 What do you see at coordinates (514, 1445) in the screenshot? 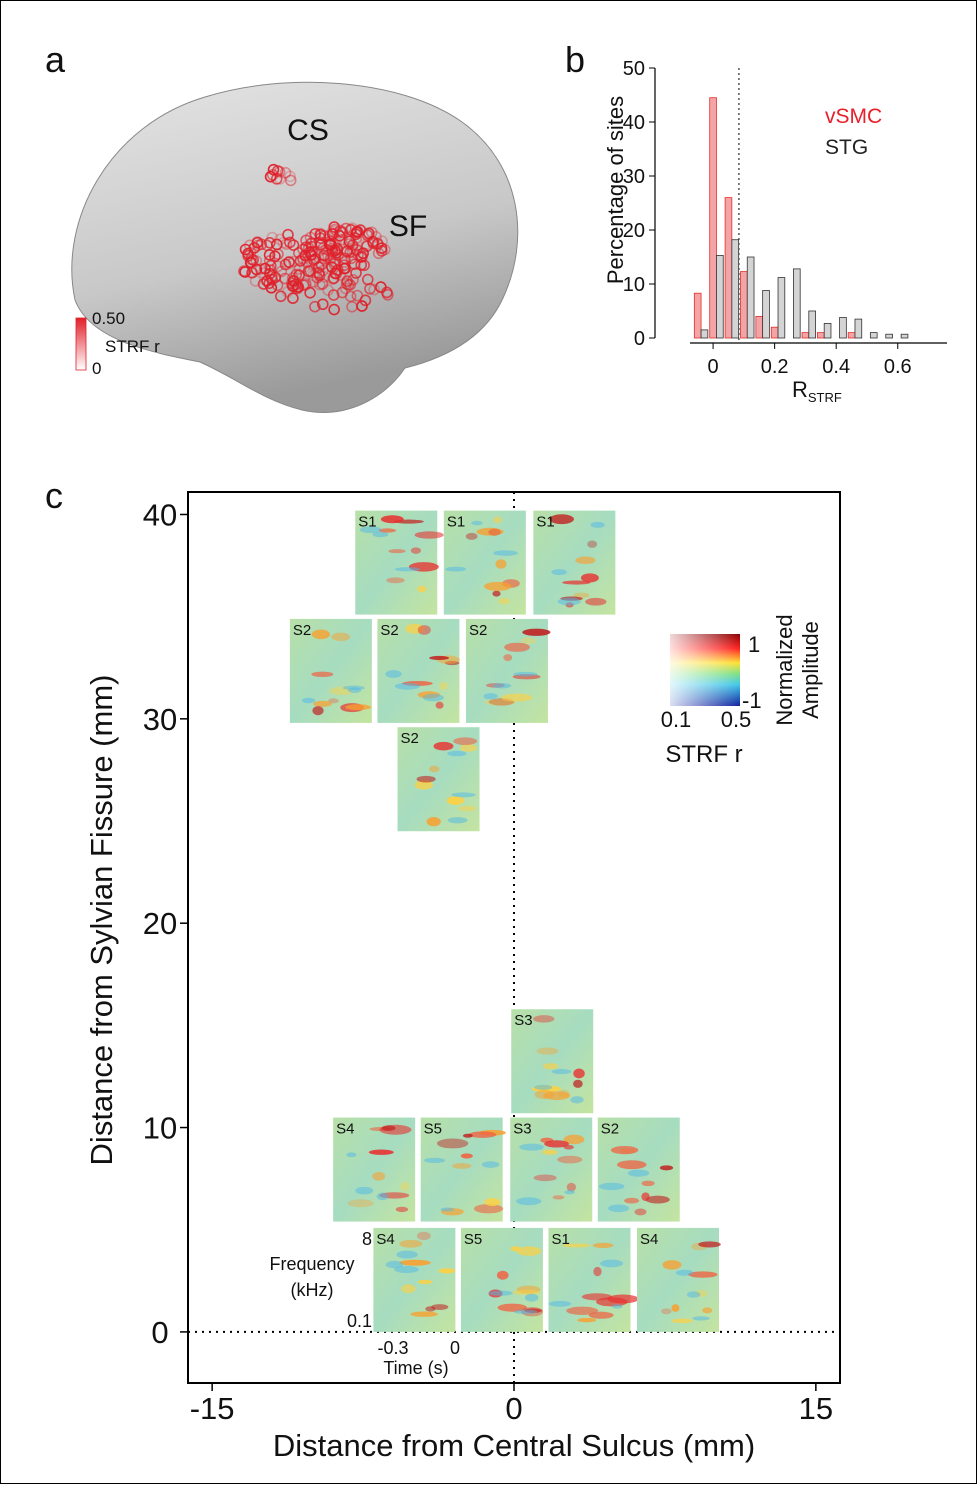
I see `x-axis-label: Distance from Central Sulcus (mm)` at bounding box center [514, 1445].